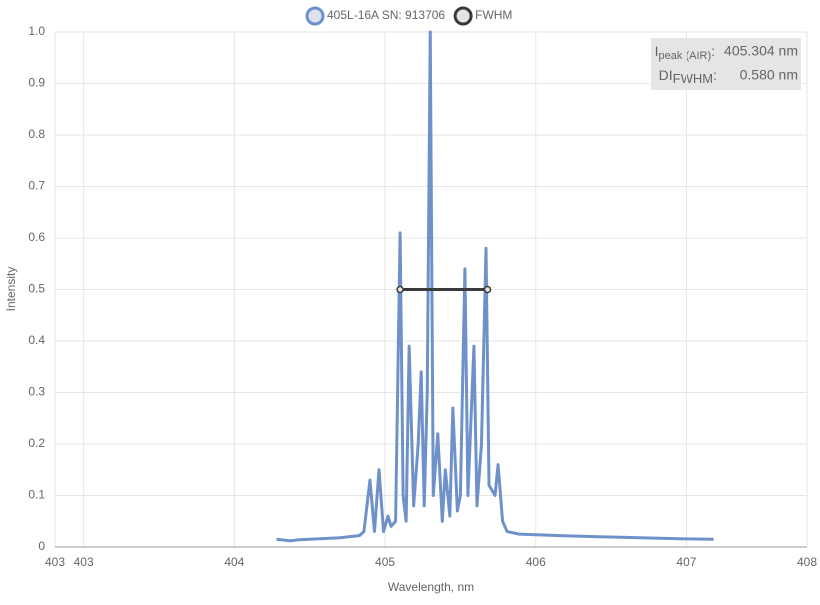 This screenshot has height=605, width=820. Describe the element at coordinates (657, 51) in the screenshot. I see `symbol: I` at that location.